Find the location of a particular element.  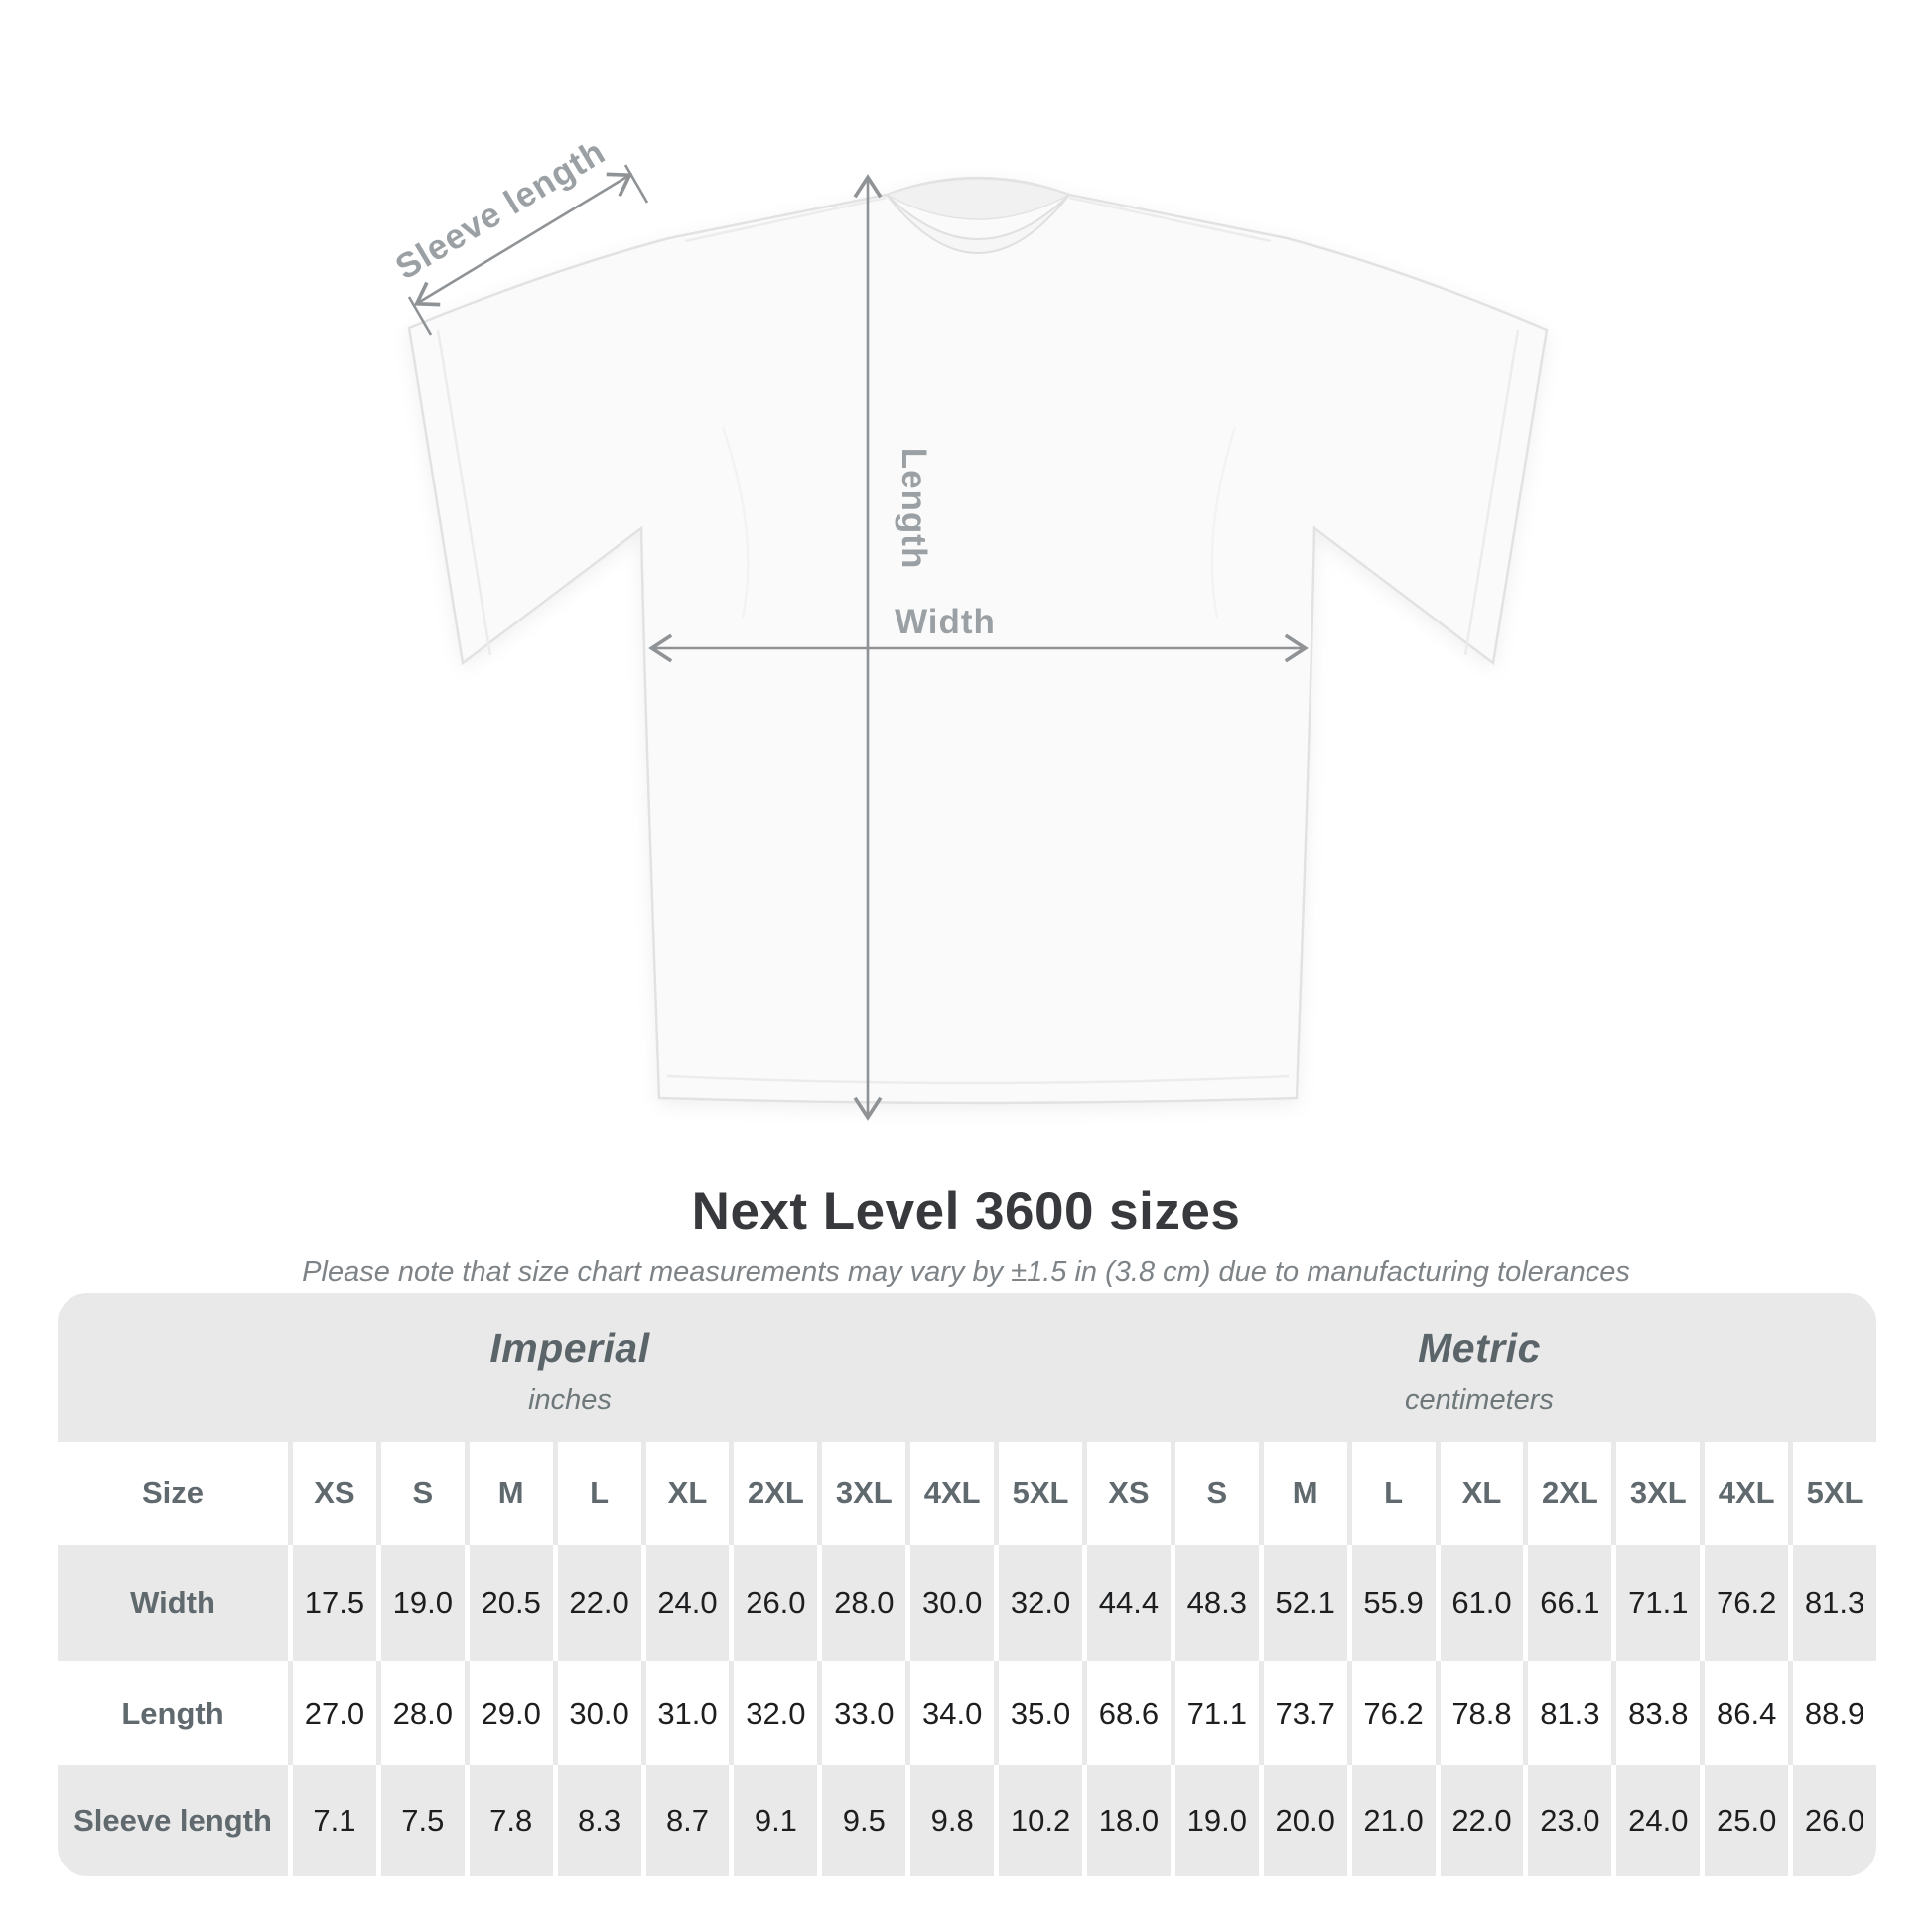

imperial-unit: inches is located at coordinates (570, 1400).